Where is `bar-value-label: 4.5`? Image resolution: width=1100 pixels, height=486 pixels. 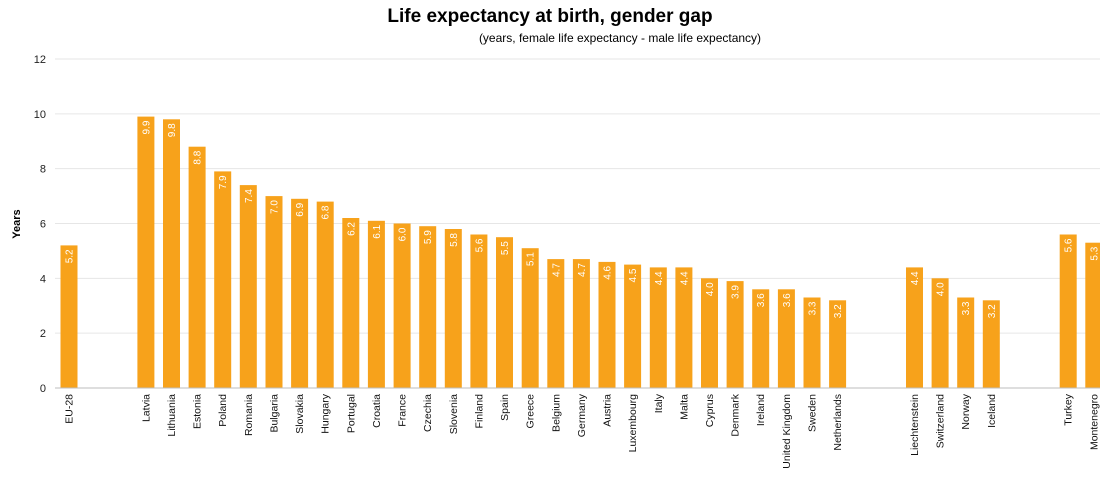 bar-value-label: 4.5 is located at coordinates (633, 275).